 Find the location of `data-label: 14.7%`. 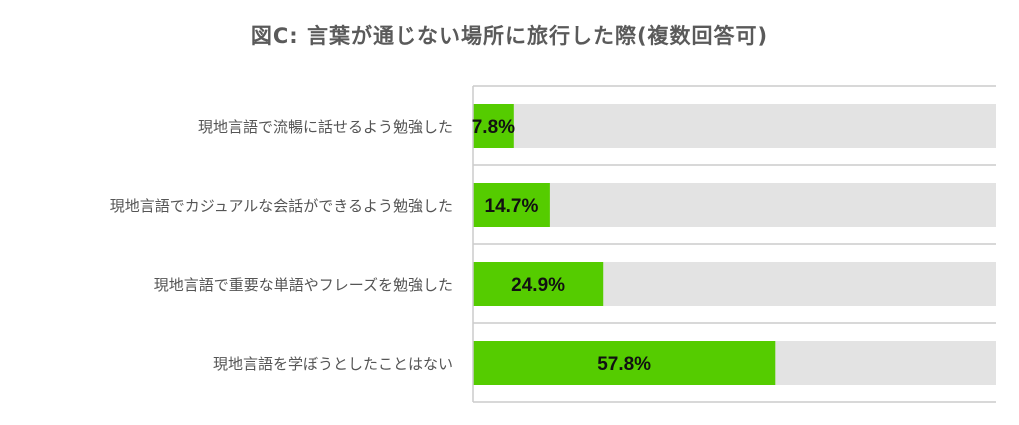

data-label: 14.7% is located at coordinates (512, 206).